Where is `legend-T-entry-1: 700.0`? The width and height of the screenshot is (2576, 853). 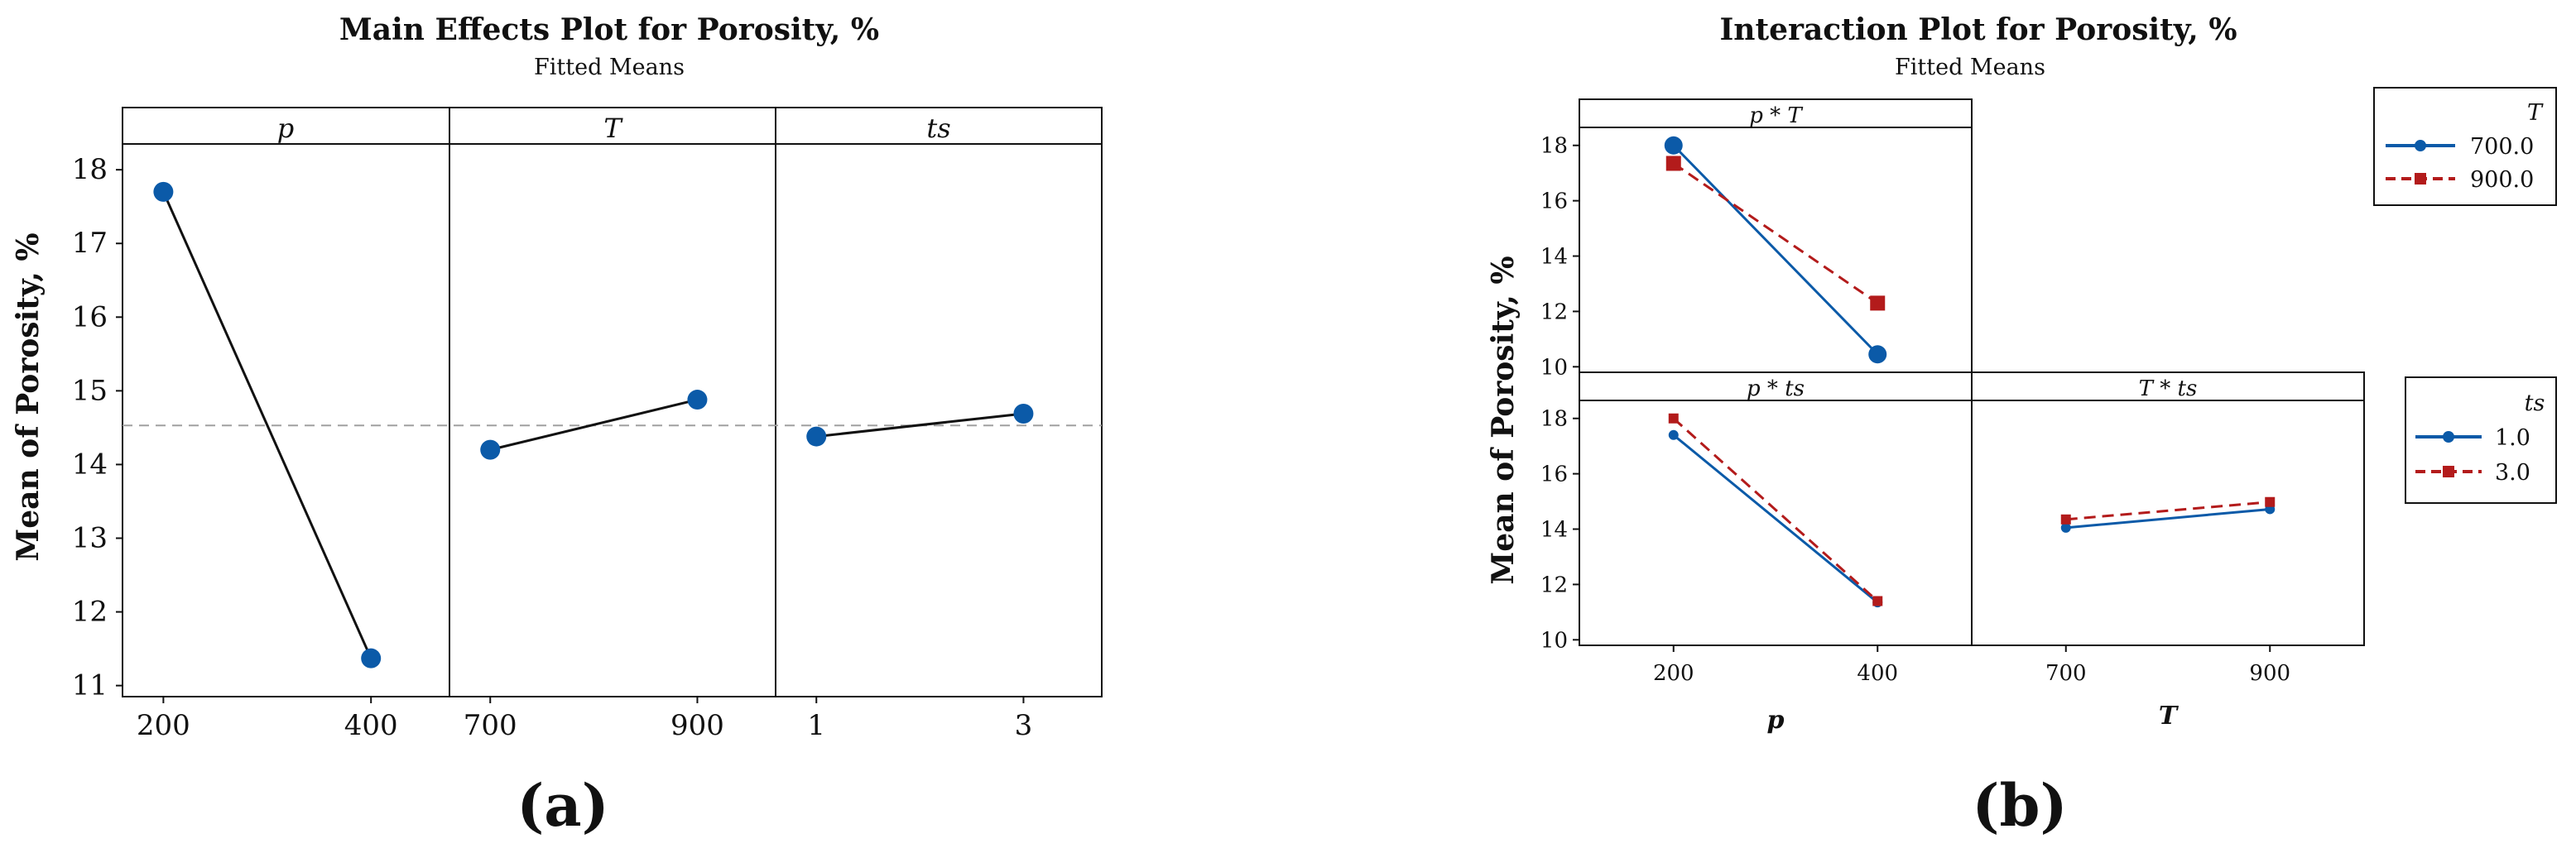
legend-T-entry-1: 700.0 is located at coordinates (2502, 147).